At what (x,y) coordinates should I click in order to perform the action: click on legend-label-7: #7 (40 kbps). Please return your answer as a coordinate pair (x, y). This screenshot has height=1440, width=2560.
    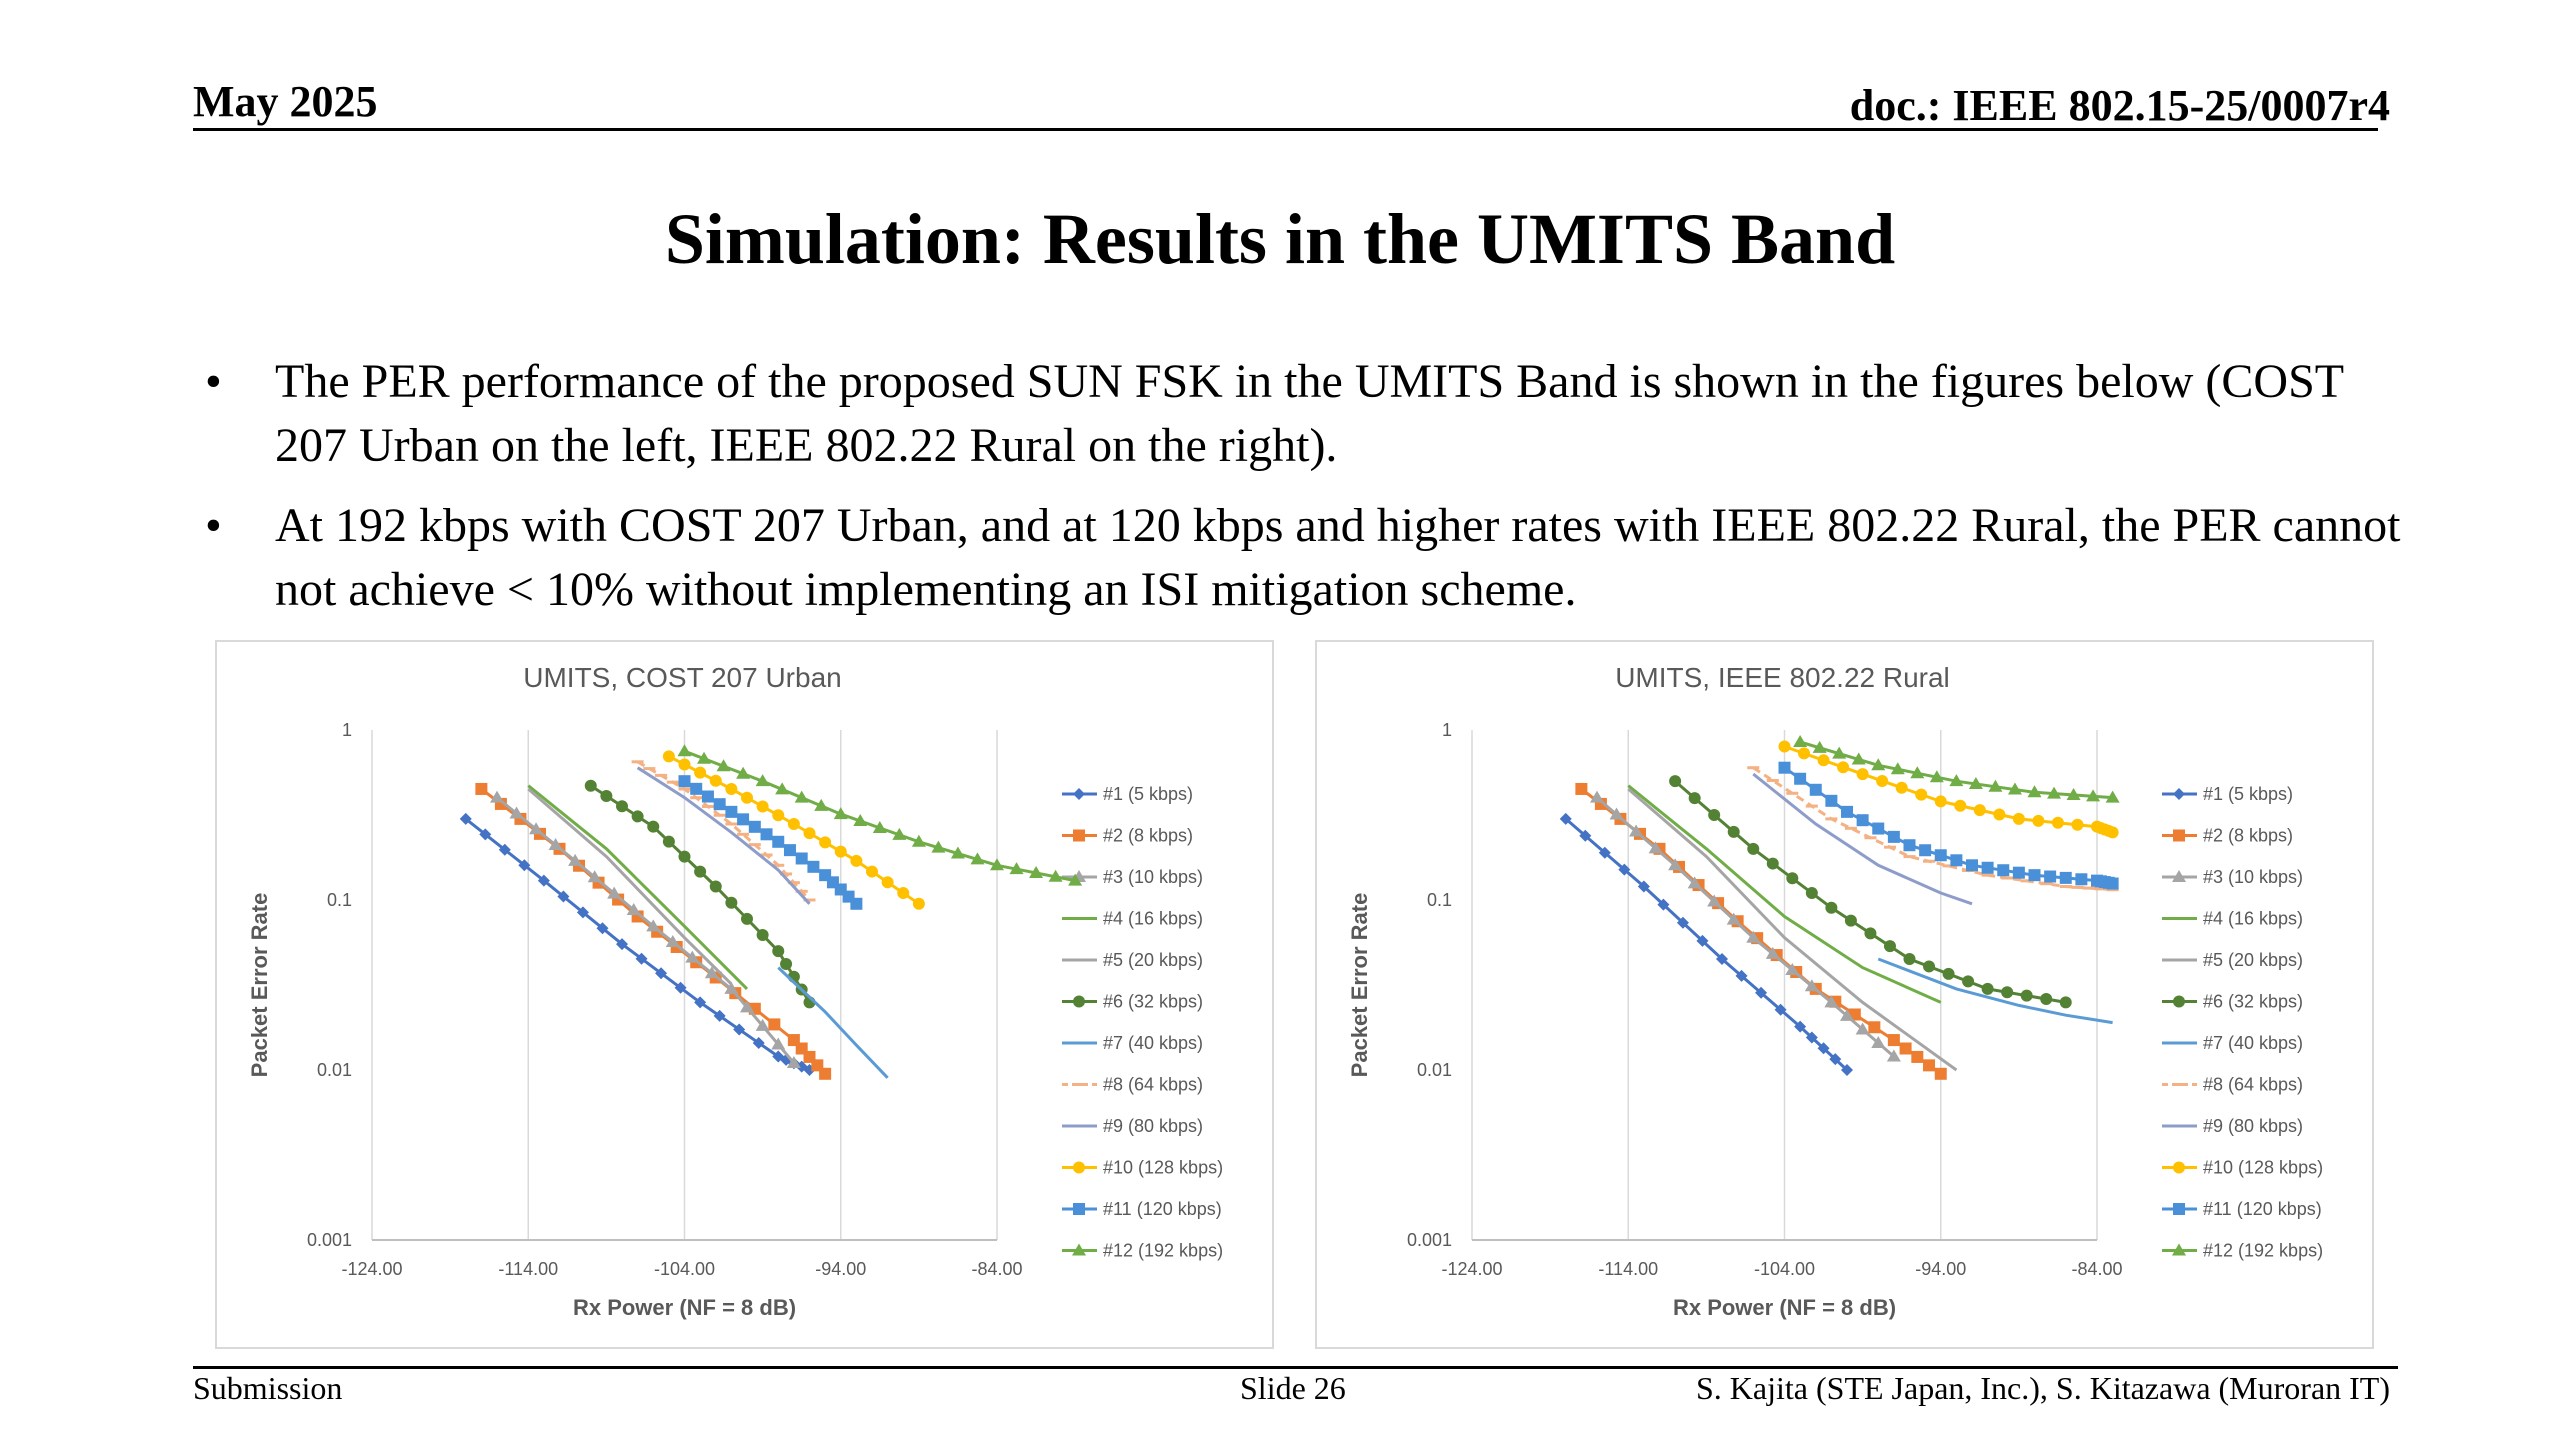
    Looking at the image, I should click on (1153, 1043).